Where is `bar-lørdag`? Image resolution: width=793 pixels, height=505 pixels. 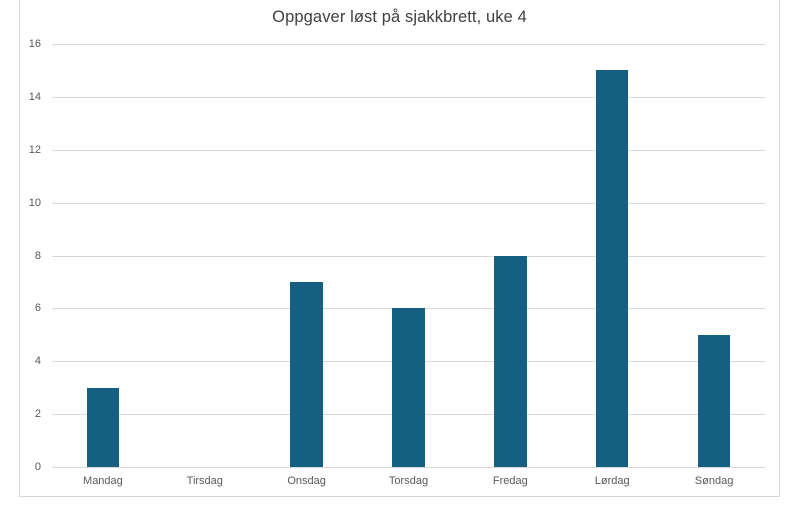
bar-lørdag is located at coordinates (612, 268).